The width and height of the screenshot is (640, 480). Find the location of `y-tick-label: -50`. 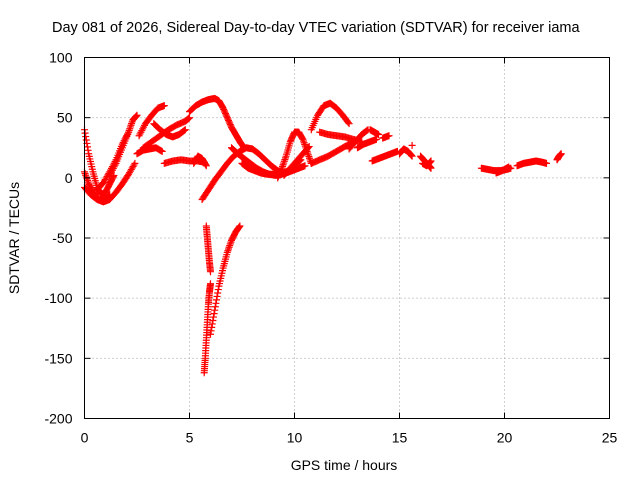

y-tick-label: -50 is located at coordinates (62, 238).